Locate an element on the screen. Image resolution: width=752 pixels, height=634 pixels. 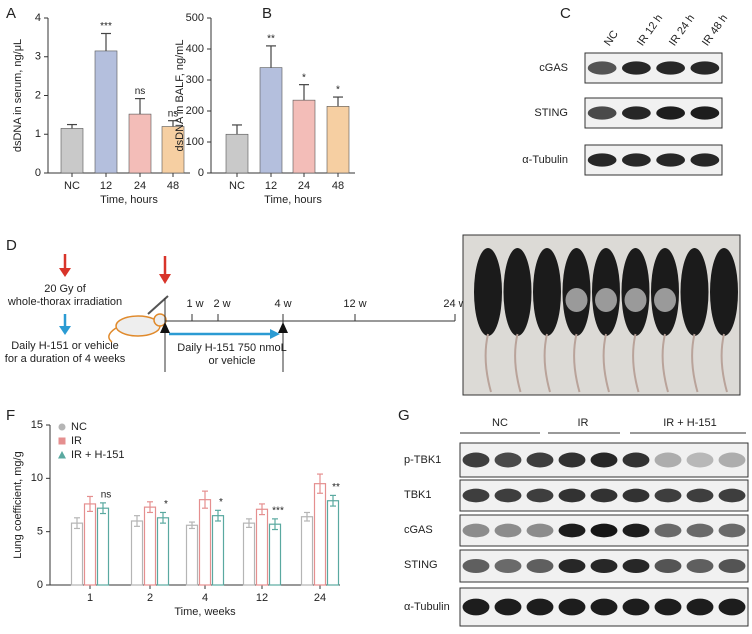
label: whole-thorax irradiation is located at coordinates (64, 302).